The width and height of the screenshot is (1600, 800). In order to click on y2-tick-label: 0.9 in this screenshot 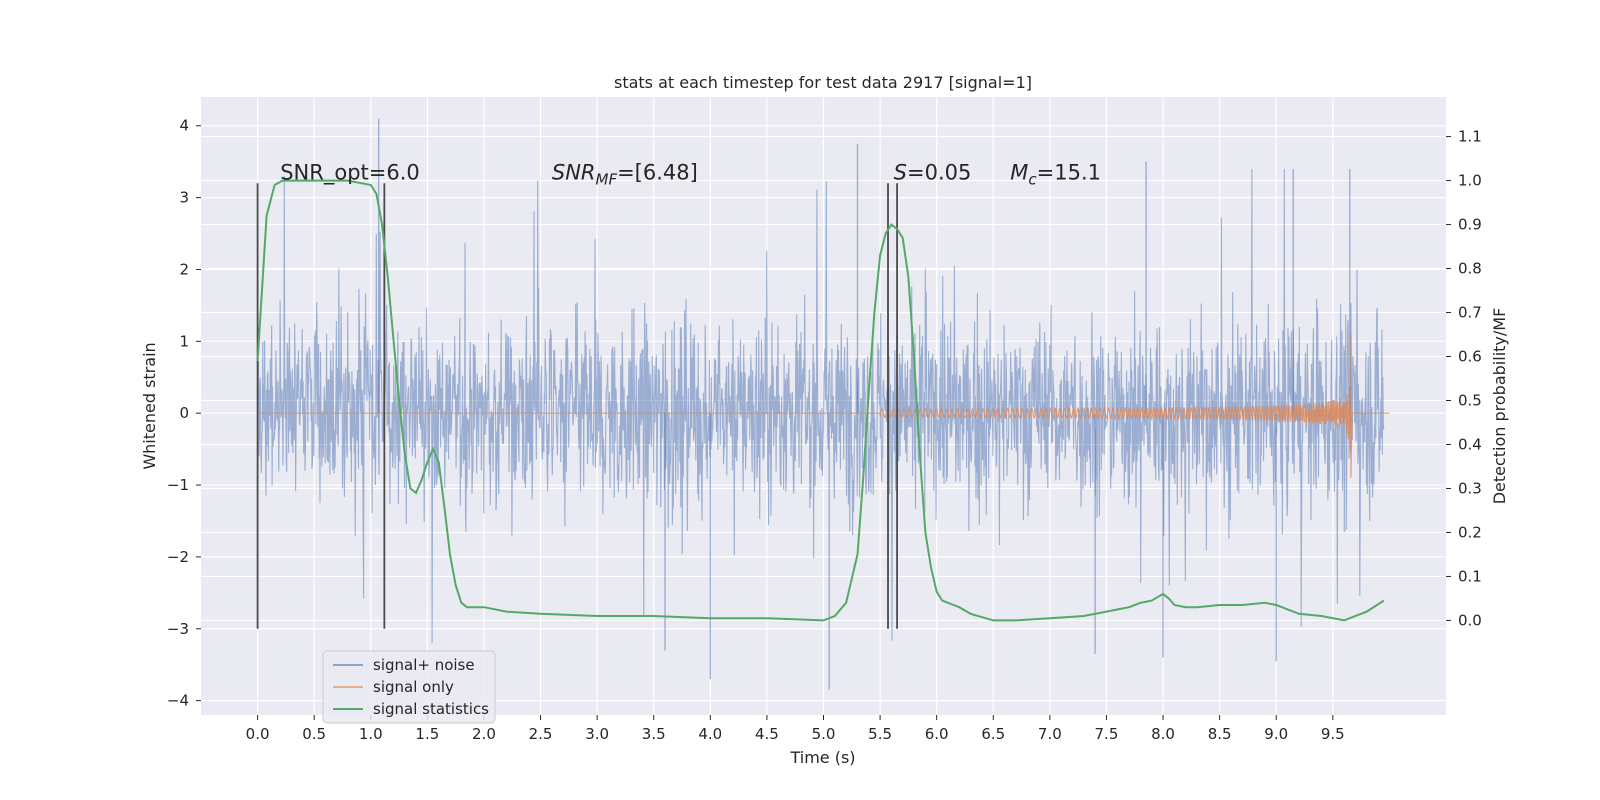, I will do `click(1470, 225)`.